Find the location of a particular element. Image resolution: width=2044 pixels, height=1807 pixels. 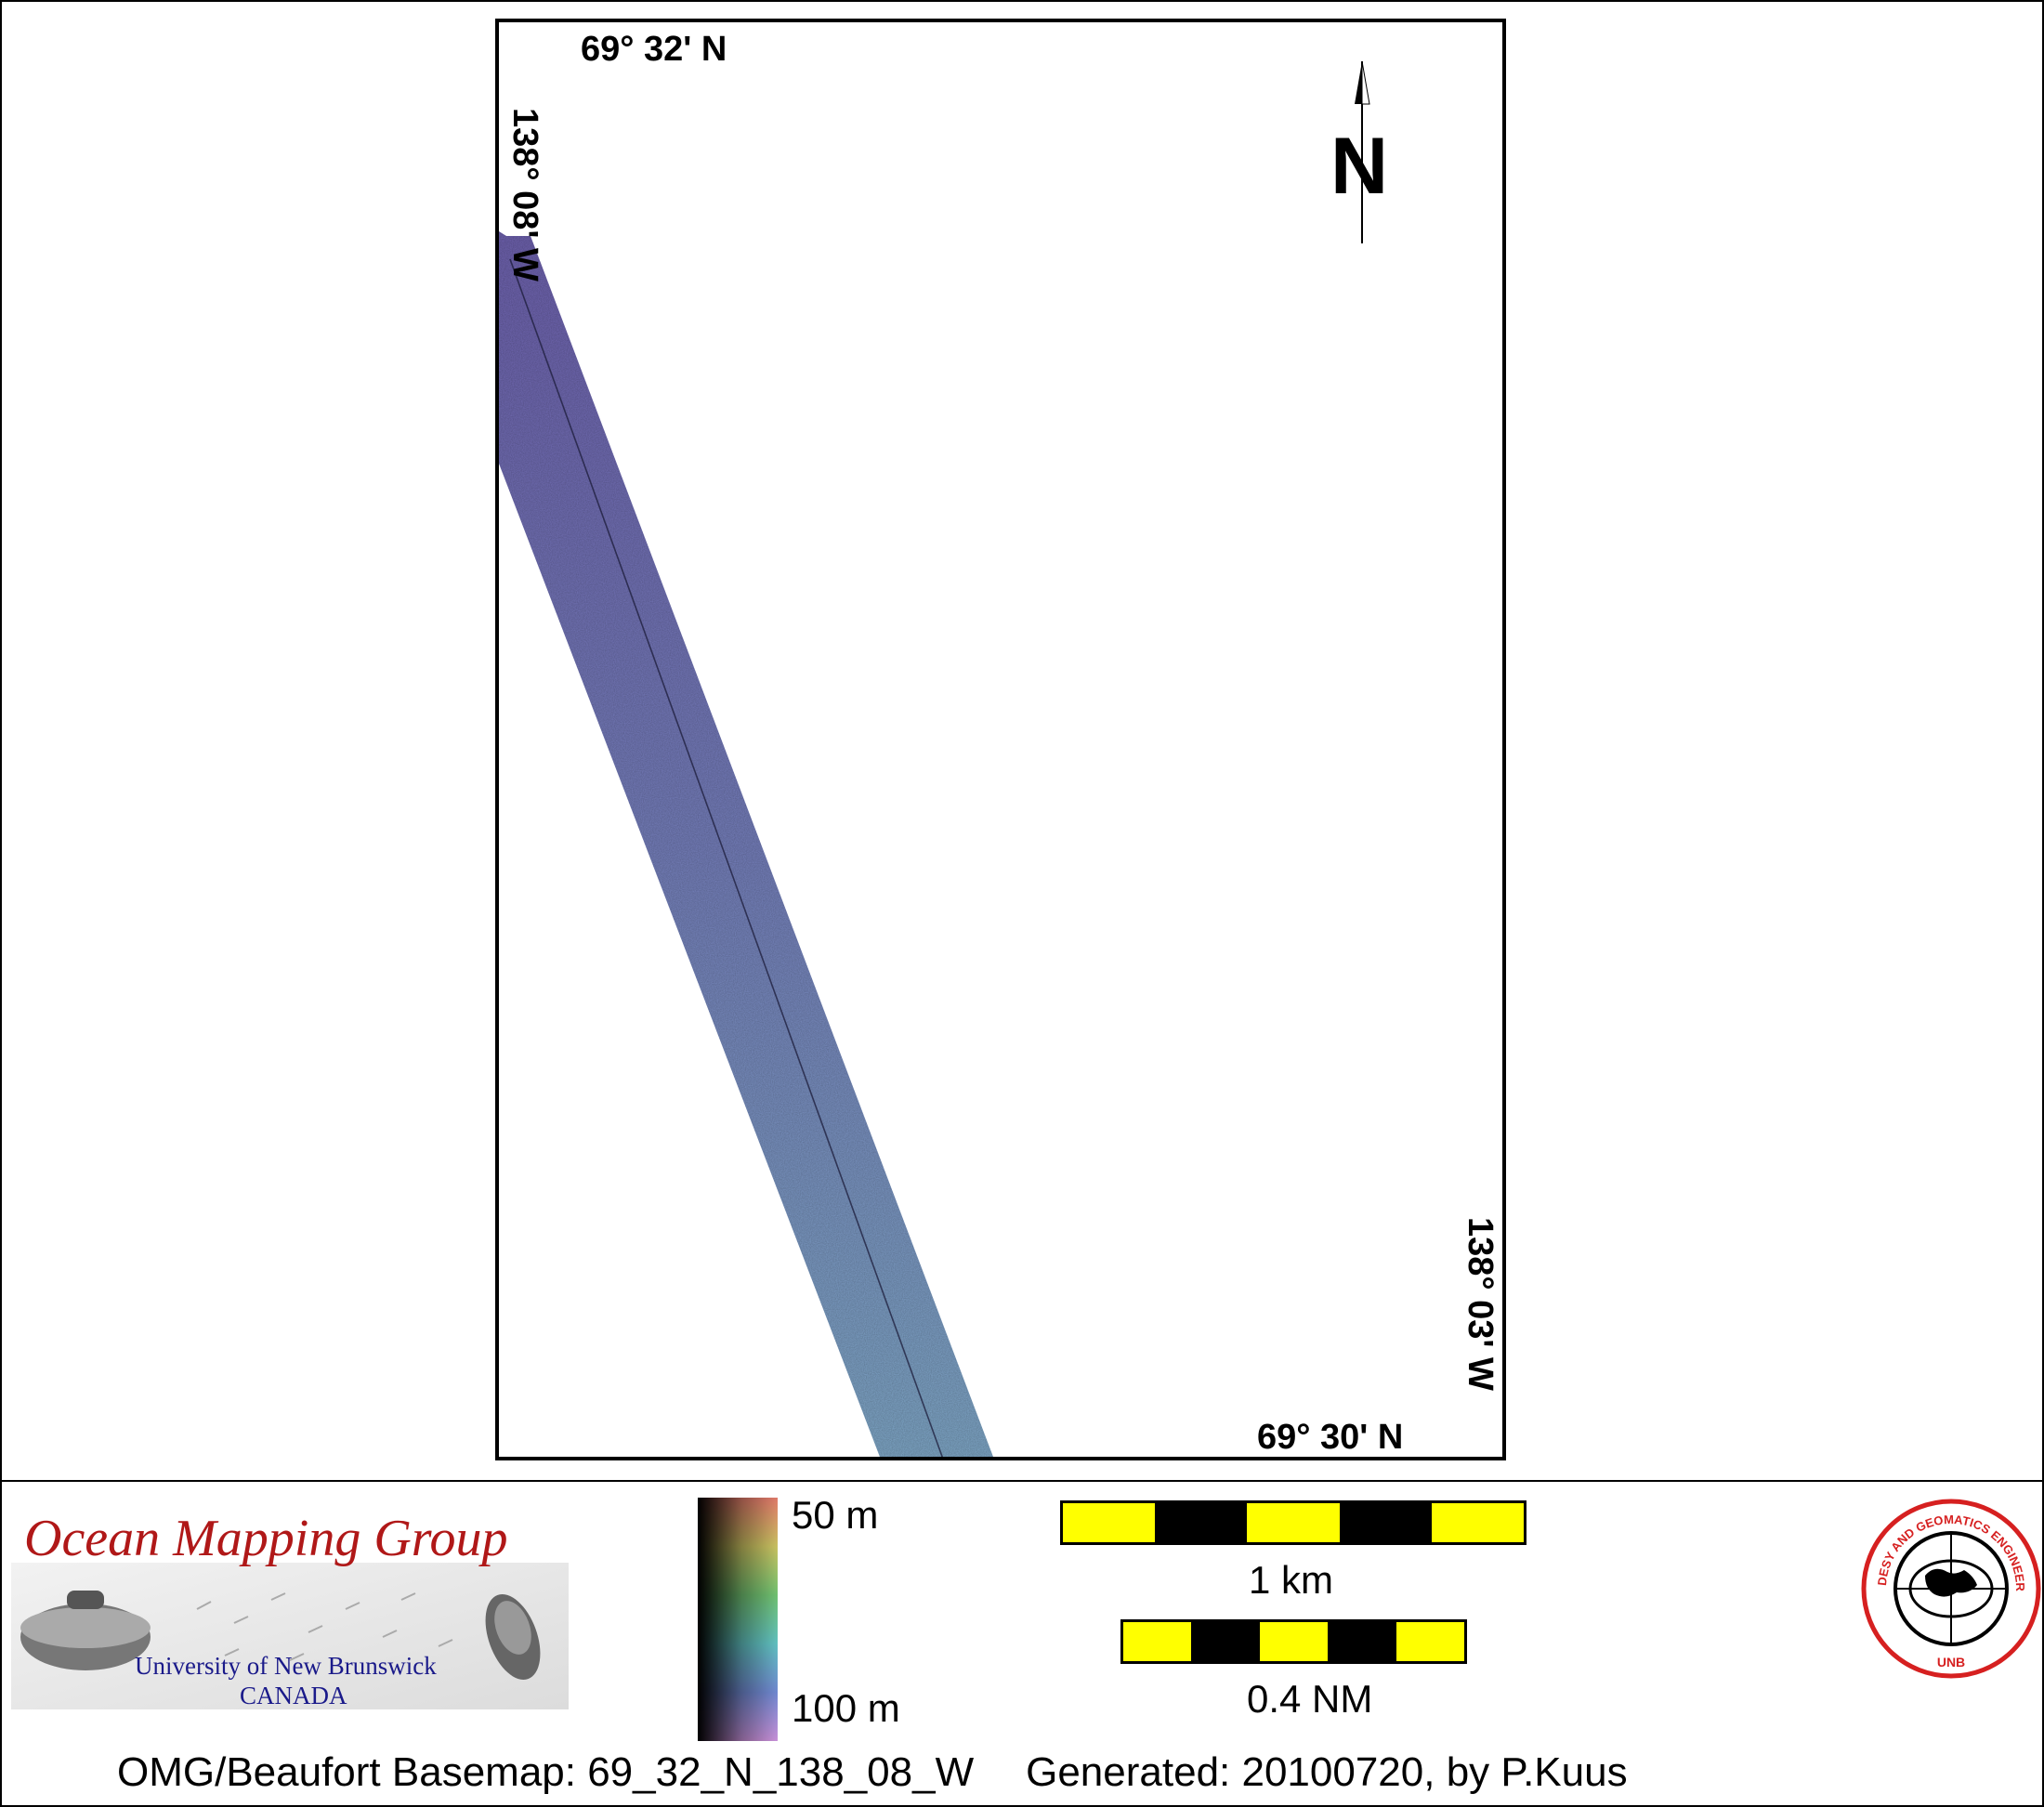

scalebar-km is located at coordinates (1293, 1522).